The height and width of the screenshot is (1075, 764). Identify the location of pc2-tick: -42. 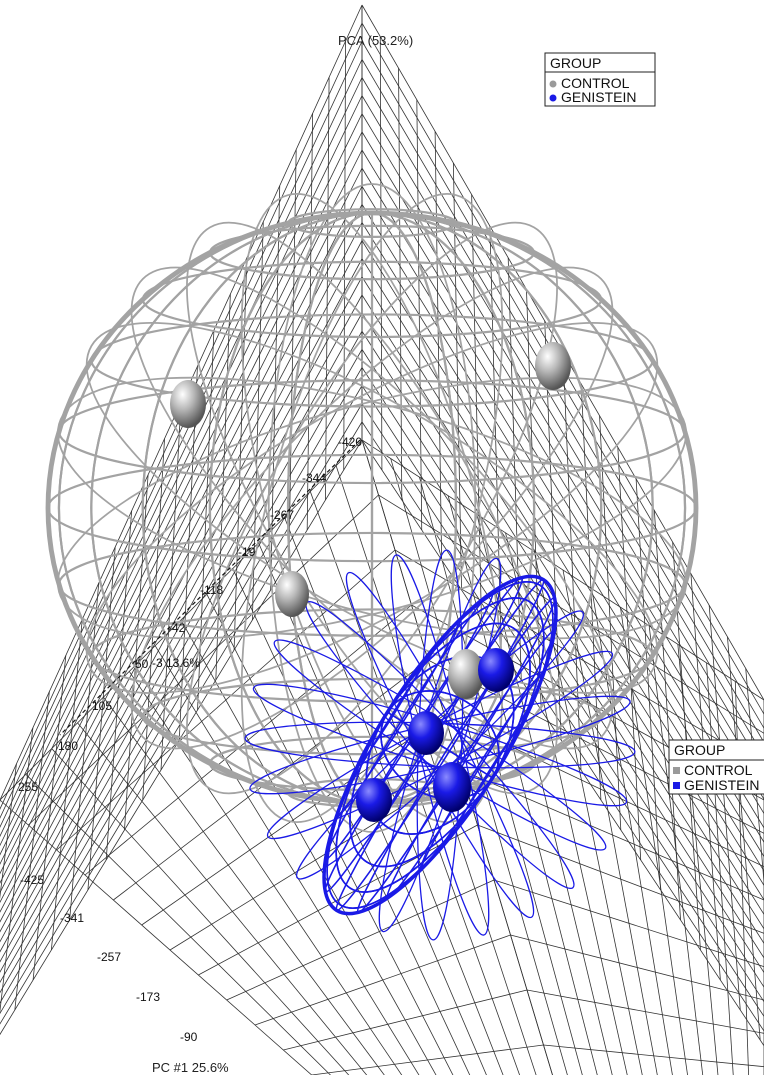
(177, 628).